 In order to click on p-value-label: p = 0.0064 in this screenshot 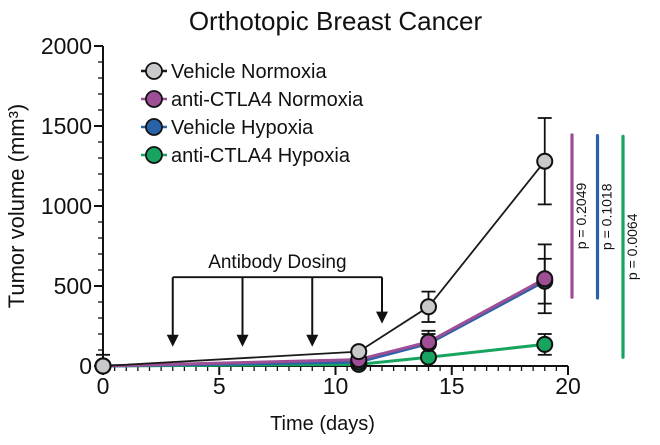, I will do `click(632, 246)`.